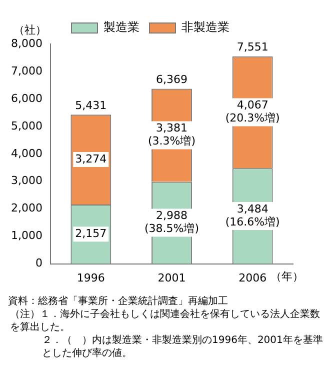 Image resolution: width=331 pixels, height=380 pixels. What do you see at coordinates (90, 277) in the screenshot?
I see `x-tick-label: 1996` at bounding box center [90, 277].